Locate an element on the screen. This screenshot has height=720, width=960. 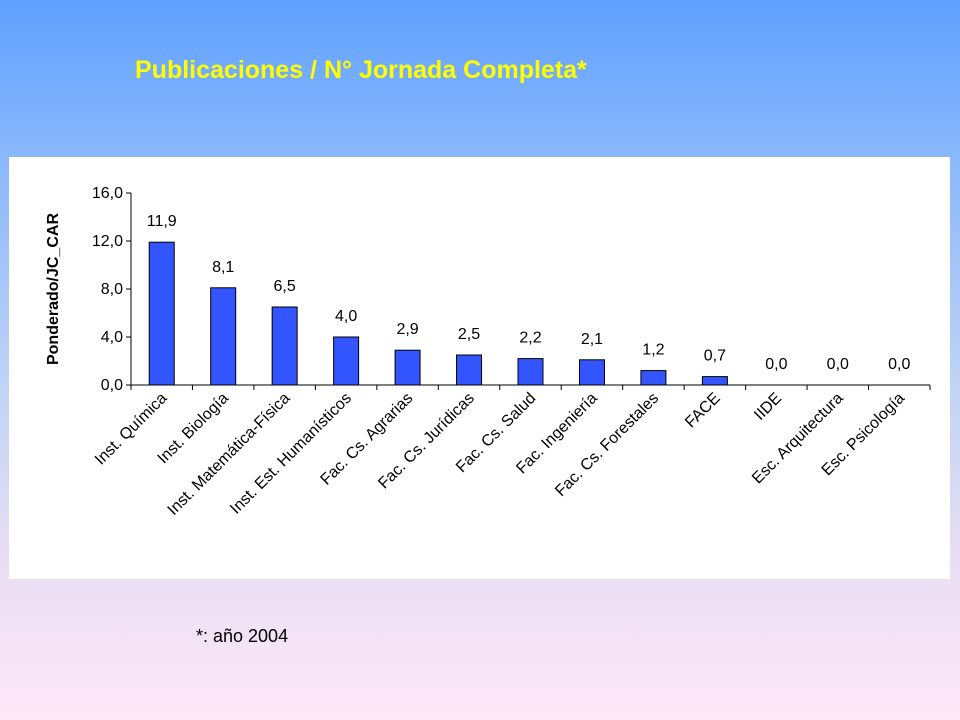
category-label: FACE is located at coordinates (703, 411).